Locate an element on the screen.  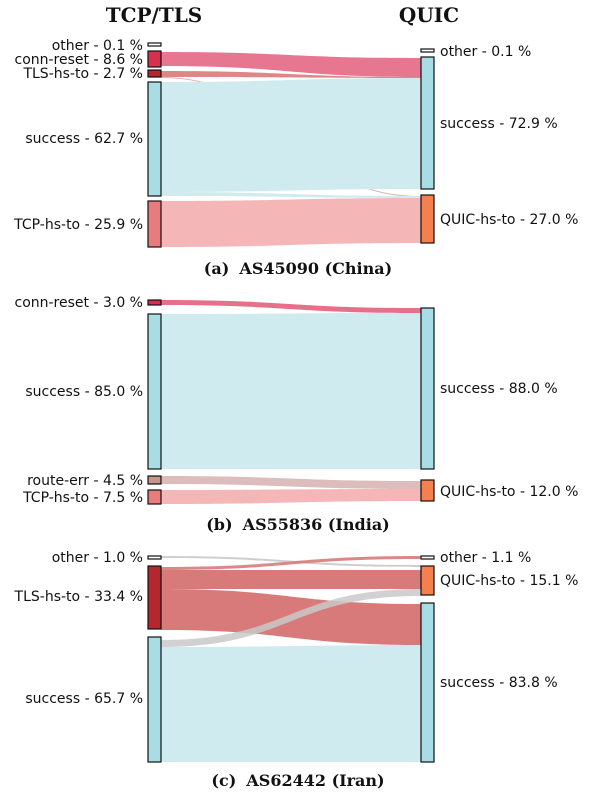
flow-a-success-to-quic-hs-to is located at coordinates (291, 195).